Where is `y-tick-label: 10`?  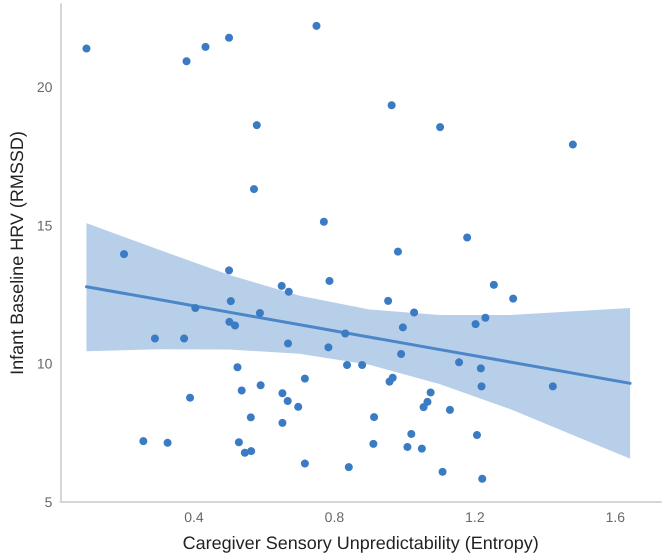
y-tick-label: 10 is located at coordinates (44, 364).